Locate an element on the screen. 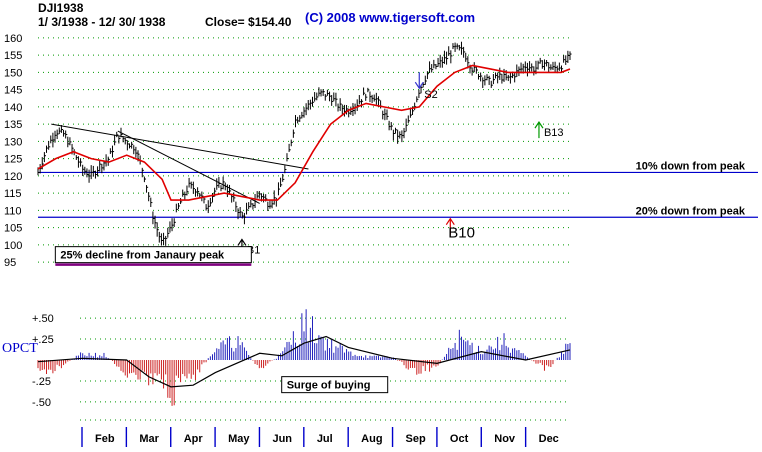 This screenshot has width=762, height=452. oscillator-average-line is located at coordinates (304, 361).